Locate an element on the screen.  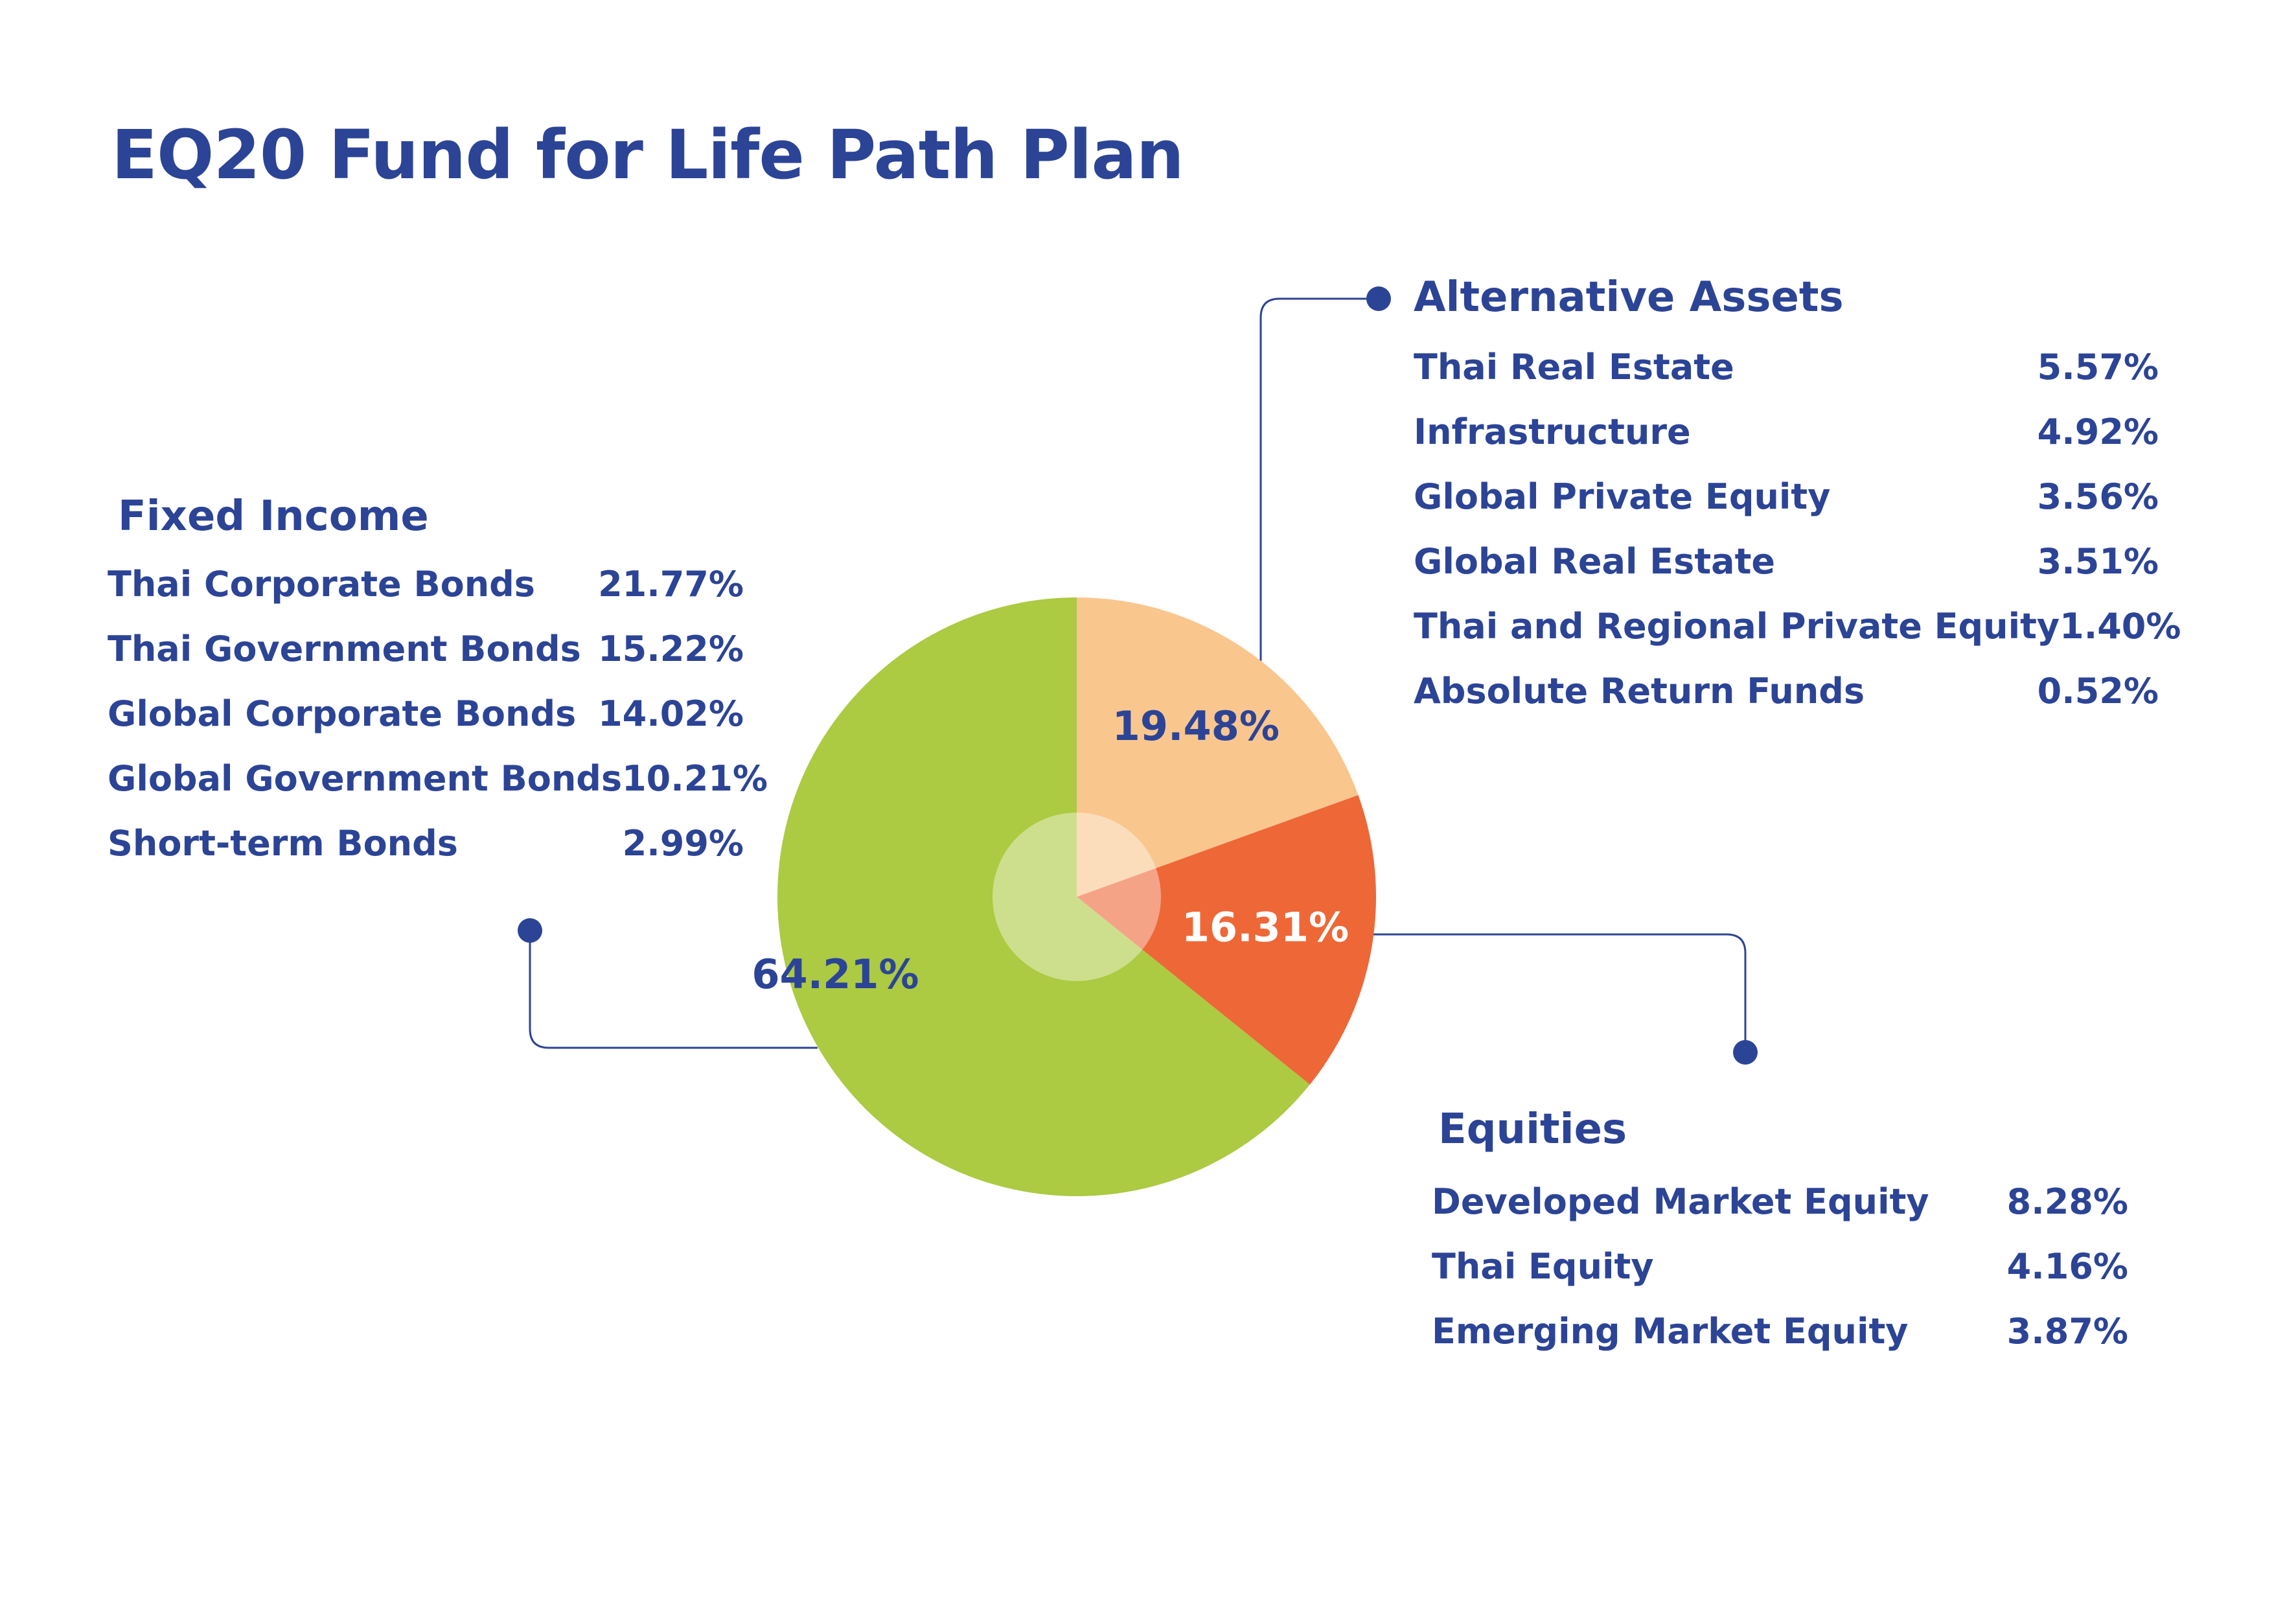
alternative-assets-item: Absolute Return Funds 0.52% is located at coordinates (1786, 691).